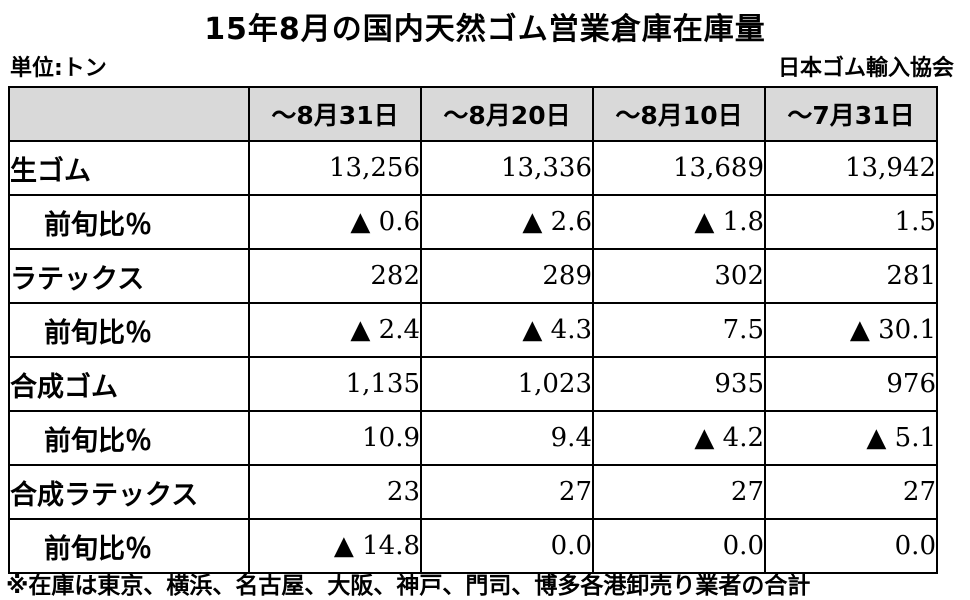  What do you see at coordinates (335, 114) in the screenshot?
I see `column-header: 〜8月31日` at bounding box center [335, 114].